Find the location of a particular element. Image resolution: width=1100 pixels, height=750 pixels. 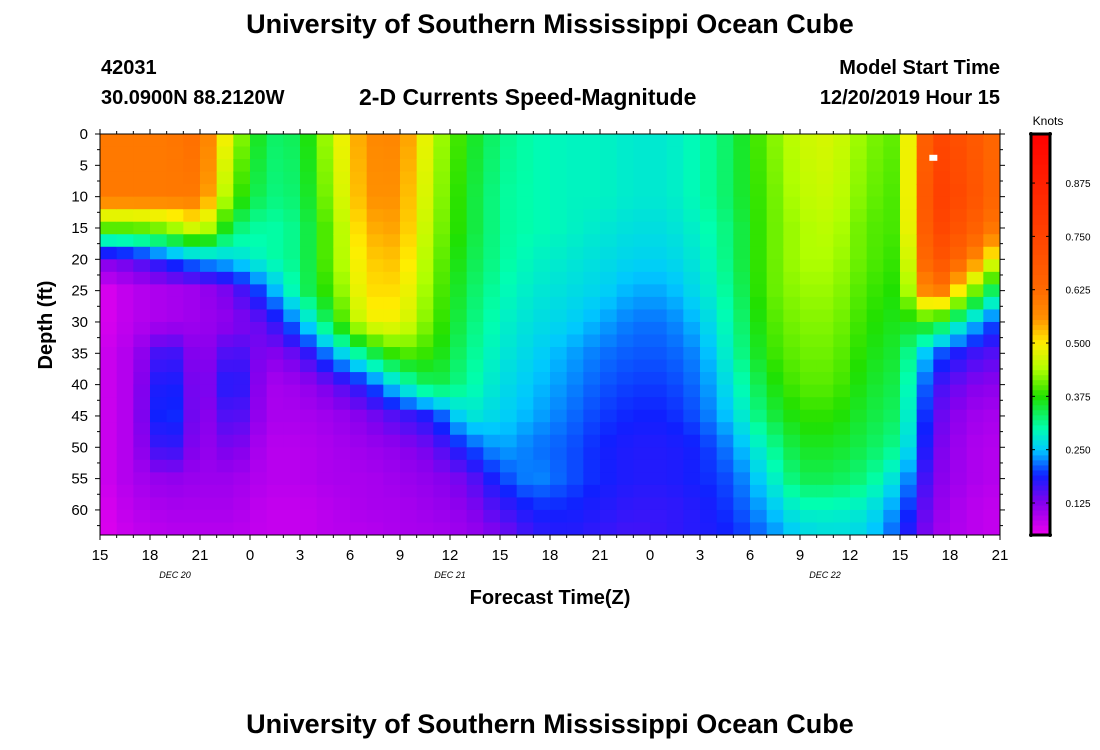

x-tick-label: 3 is located at coordinates (700, 555).